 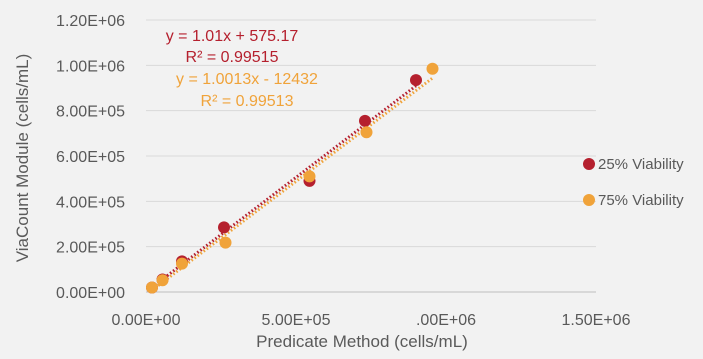 What do you see at coordinates (146, 320) in the screenshot?
I see `x-tick-label: 0.00E+00` at bounding box center [146, 320].